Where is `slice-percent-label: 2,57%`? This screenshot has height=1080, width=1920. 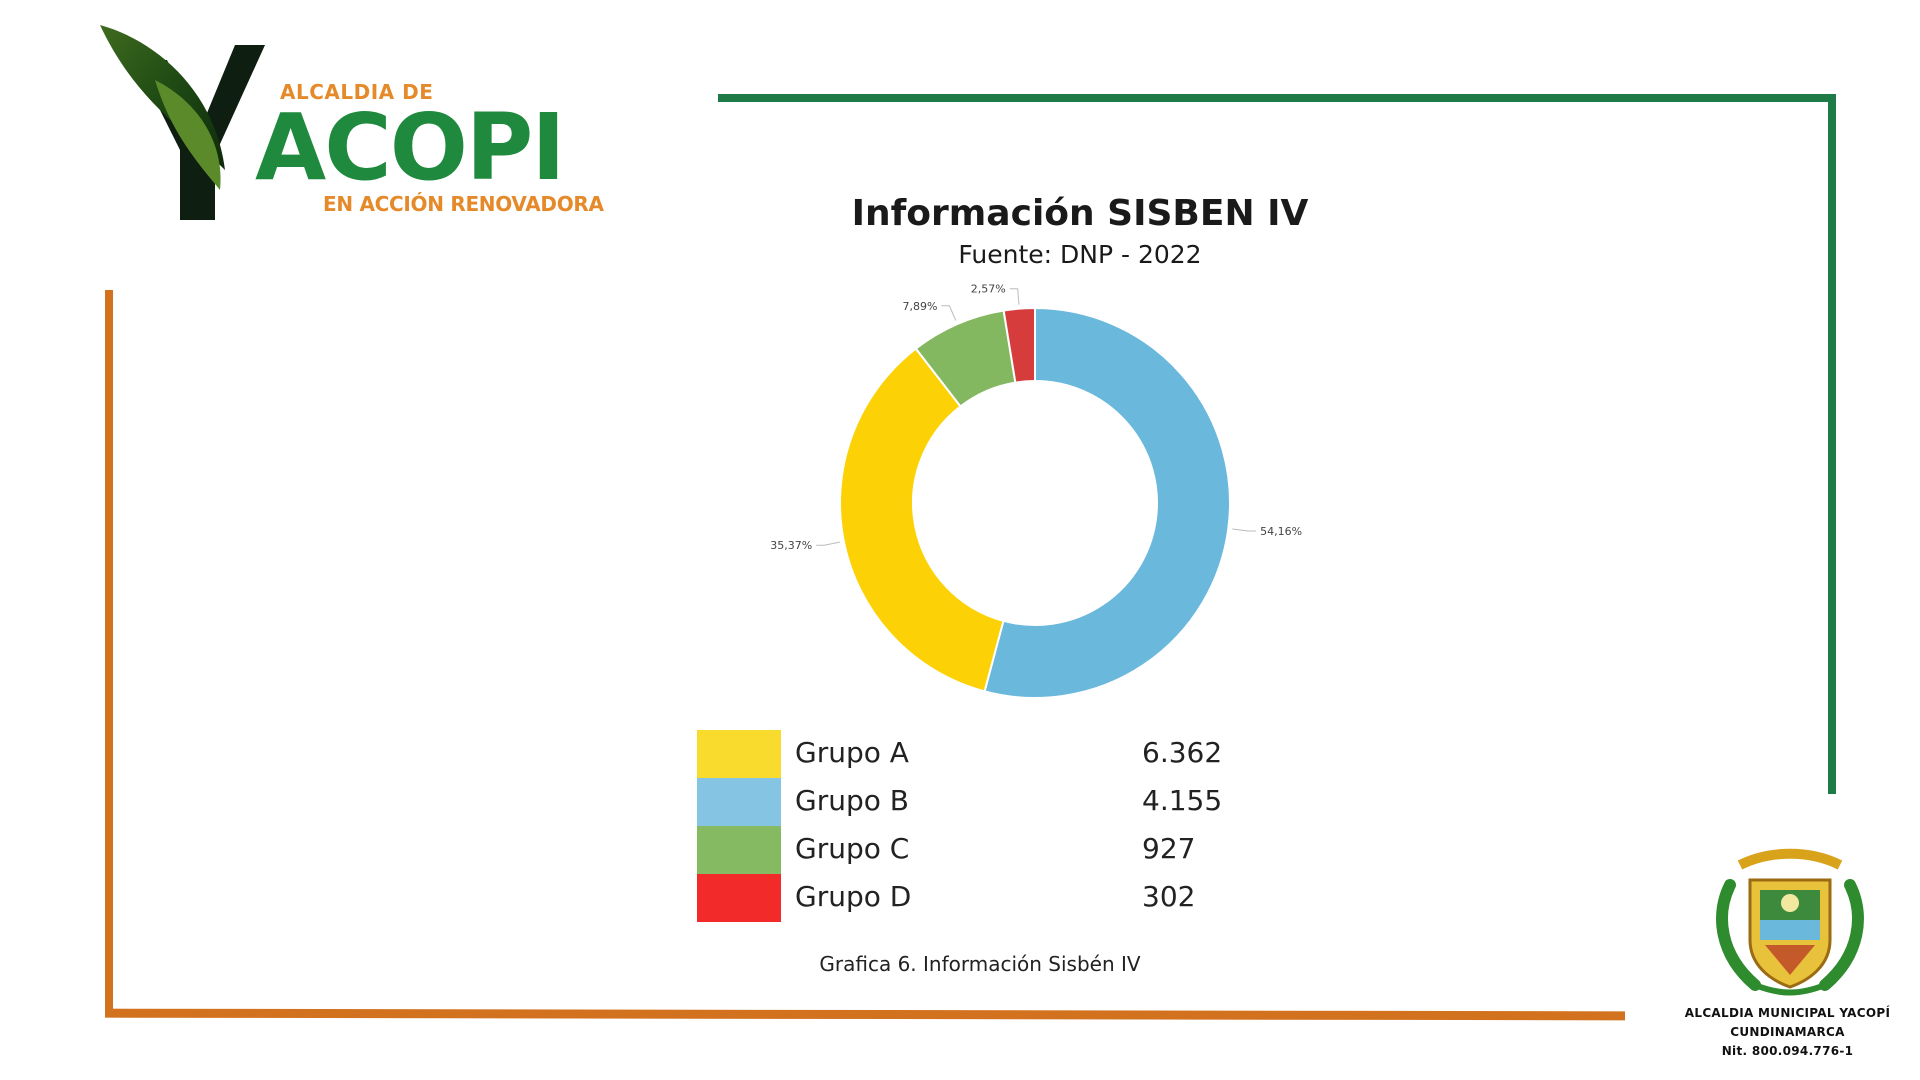 slice-percent-label: 2,57% is located at coordinates (988, 289).